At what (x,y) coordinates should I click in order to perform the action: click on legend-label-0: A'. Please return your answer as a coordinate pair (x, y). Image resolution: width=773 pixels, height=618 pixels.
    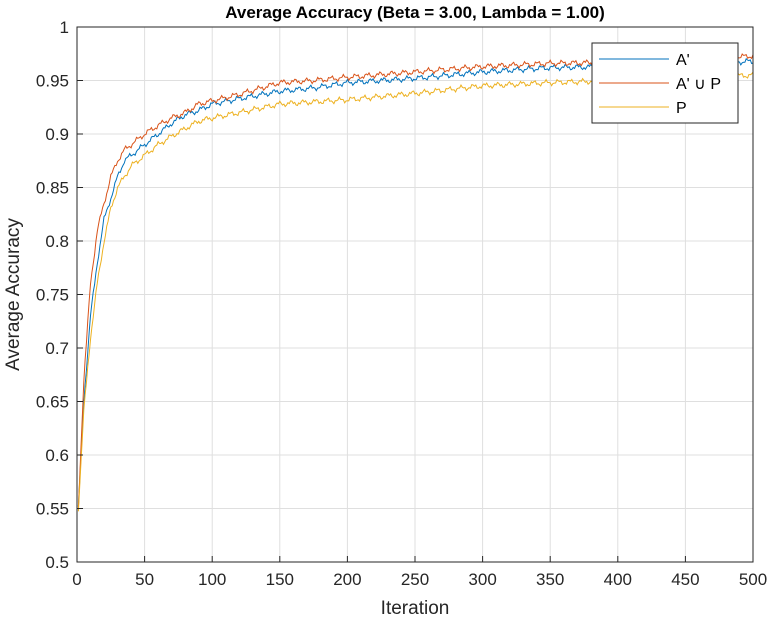
    Looking at the image, I should click on (683, 60).